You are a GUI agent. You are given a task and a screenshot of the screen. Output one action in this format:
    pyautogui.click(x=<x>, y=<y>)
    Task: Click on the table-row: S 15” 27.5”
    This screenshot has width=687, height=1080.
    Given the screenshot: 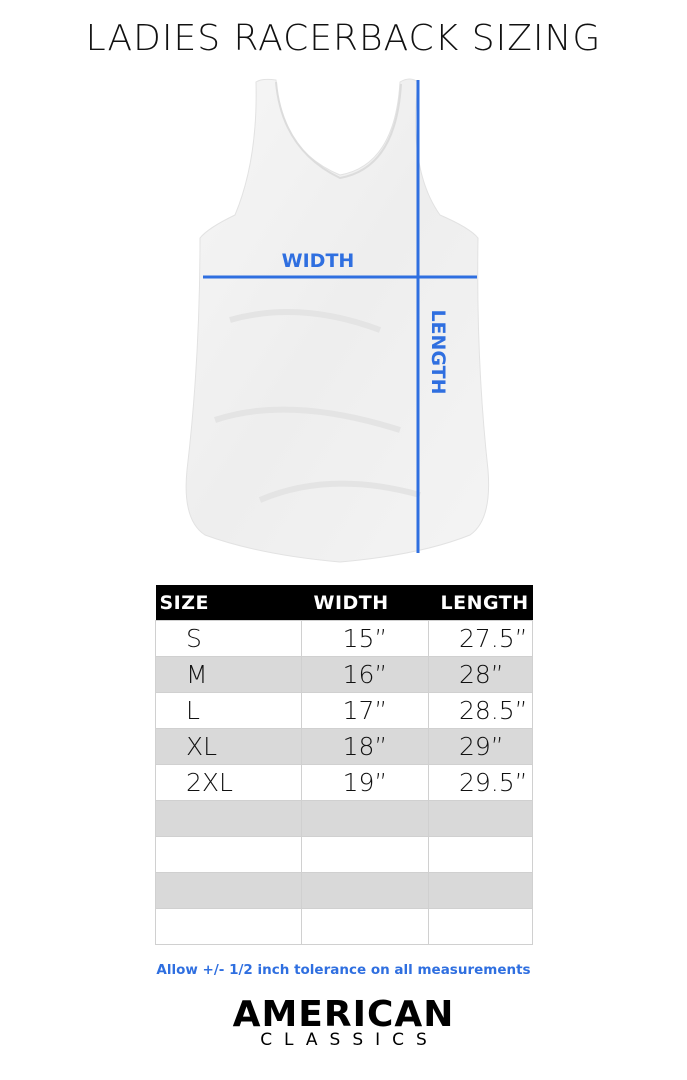 What is the action you would take?
    pyautogui.click(x=344, y=638)
    